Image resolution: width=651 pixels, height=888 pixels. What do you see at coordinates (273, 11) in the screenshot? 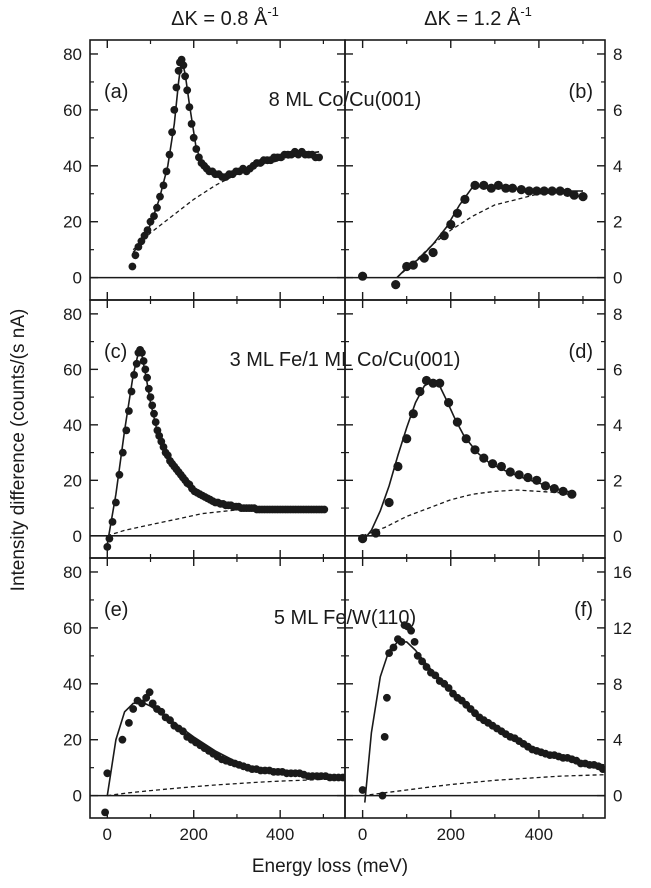
I see `column-title-left-exponent: -1` at bounding box center [273, 11].